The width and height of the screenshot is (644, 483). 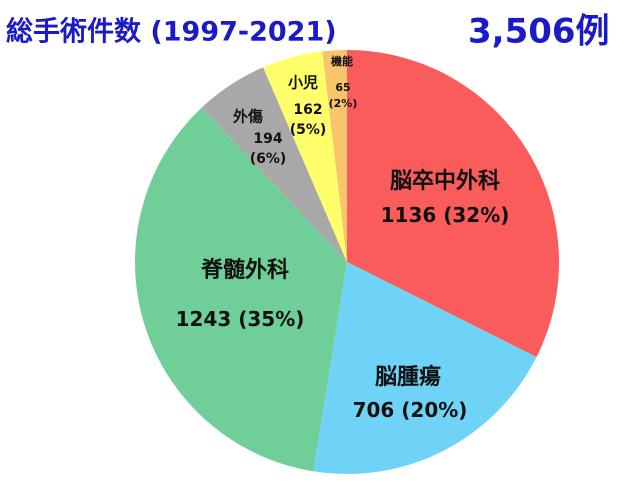 What do you see at coordinates (247, 117) in the screenshot?
I see `slice-name: 外傷` at bounding box center [247, 117].